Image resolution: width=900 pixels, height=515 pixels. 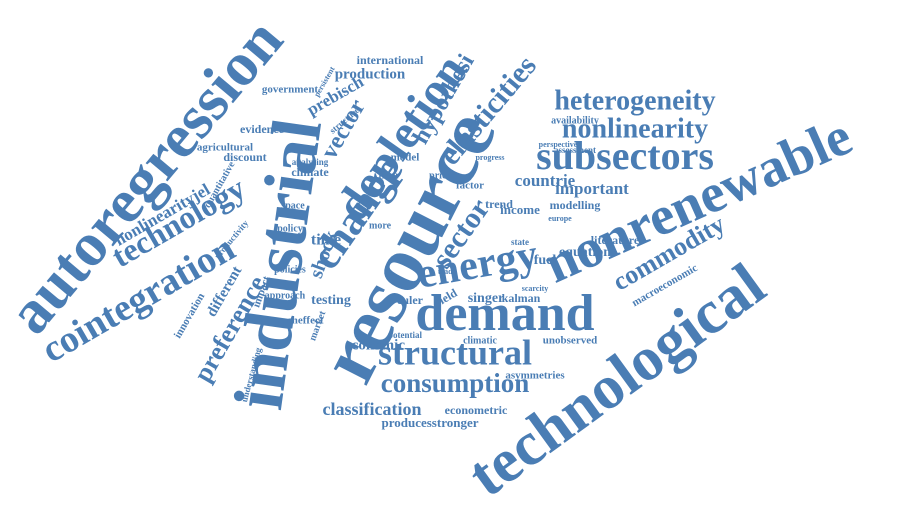 What do you see at coordinates (585, 252) in the screenshot?
I see `word: equation` at bounding box center [585, 252].